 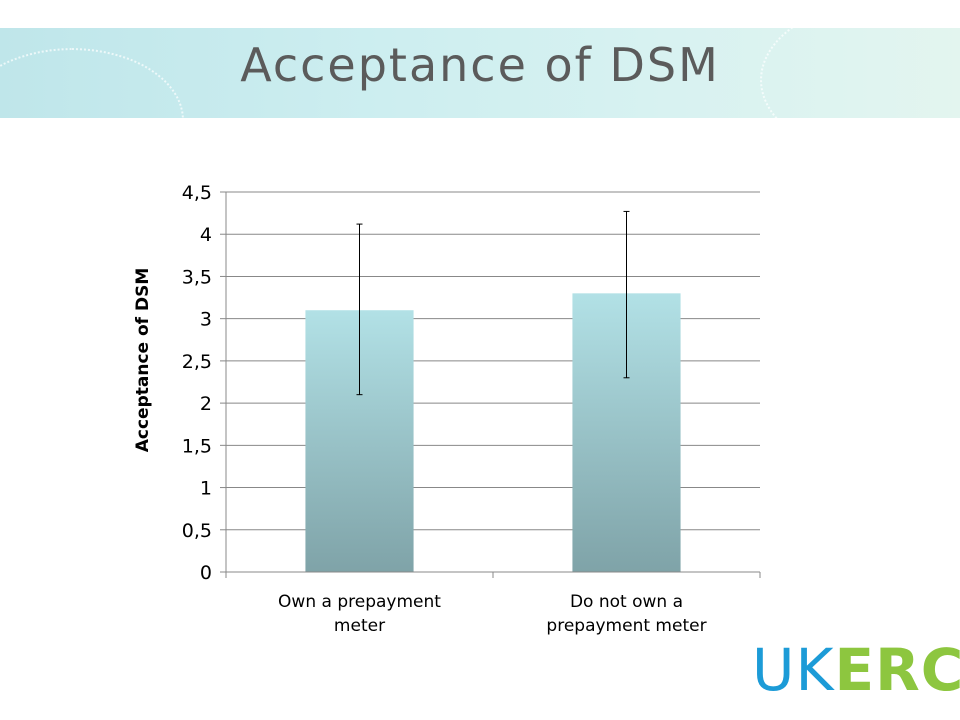 I want to click on y-tick-label: 0, so click(x=206, y=573).